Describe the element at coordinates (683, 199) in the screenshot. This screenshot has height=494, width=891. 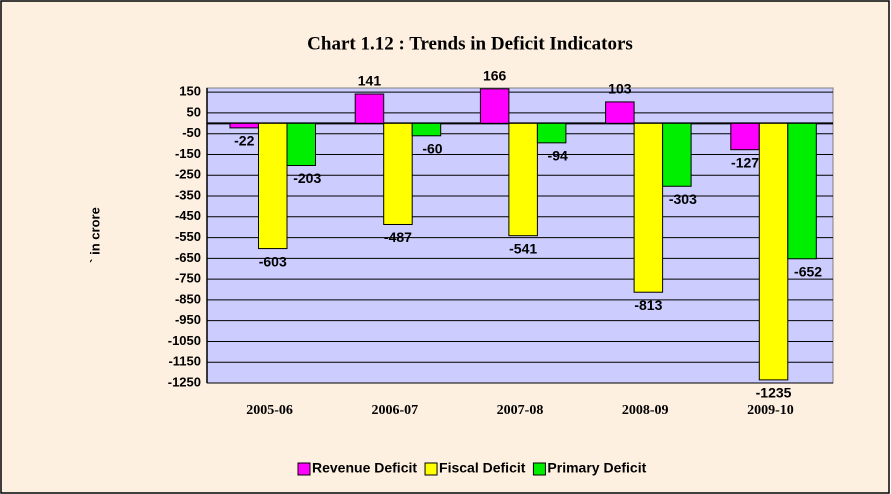
I see `data-label: -303` at that location.